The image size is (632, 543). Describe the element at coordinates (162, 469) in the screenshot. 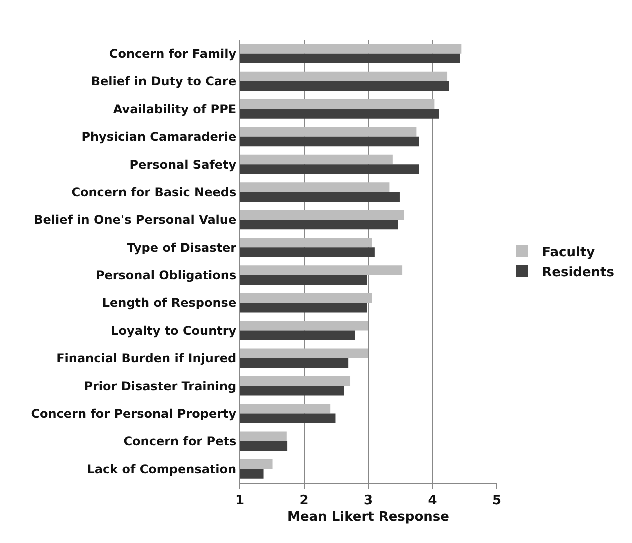

I see `y-tick-label: Lack of Compensation` at that location.